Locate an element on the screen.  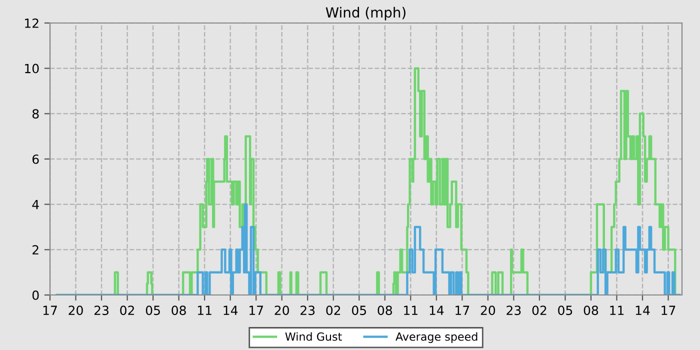
y-tick-label: 8 is located at coordinates (35, 114).